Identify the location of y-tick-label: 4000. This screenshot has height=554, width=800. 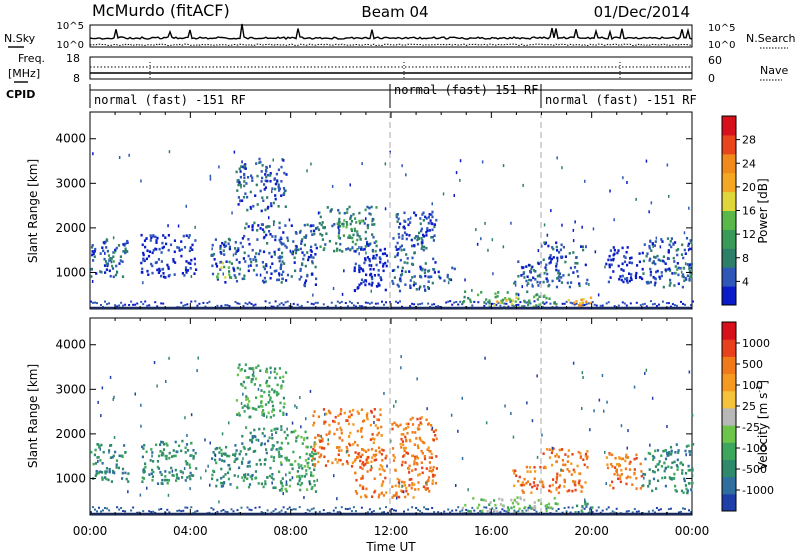
(70, 139).